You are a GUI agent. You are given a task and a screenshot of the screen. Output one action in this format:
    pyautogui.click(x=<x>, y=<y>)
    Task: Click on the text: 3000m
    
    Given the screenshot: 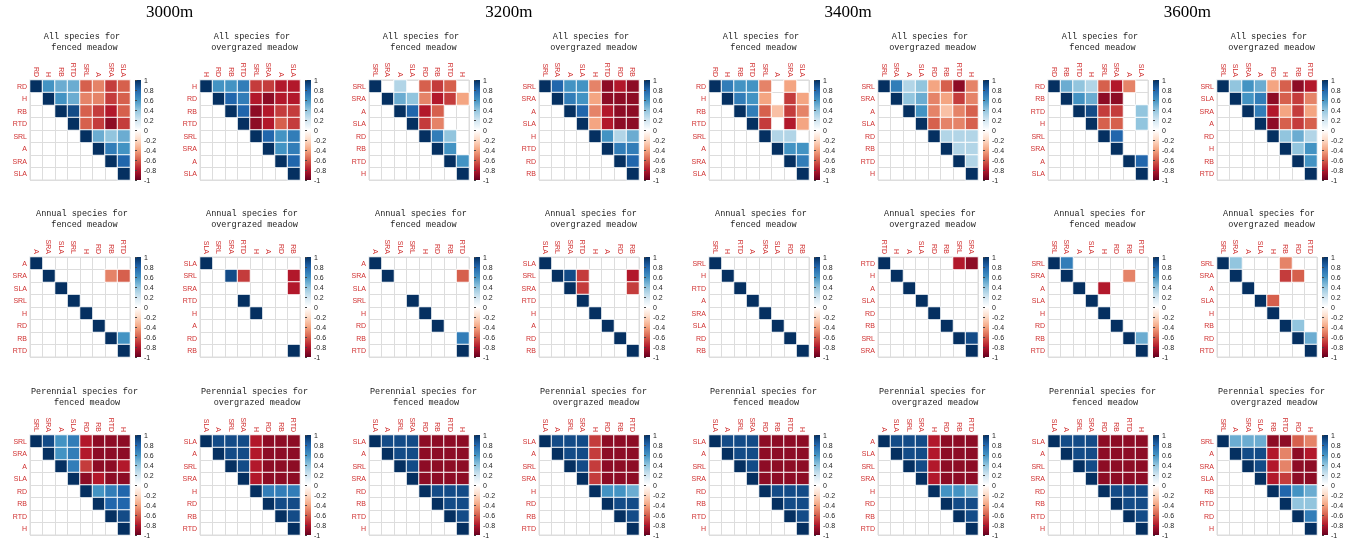 What is the action you would take?
    pyautogui.click(x=170, y=12)
    